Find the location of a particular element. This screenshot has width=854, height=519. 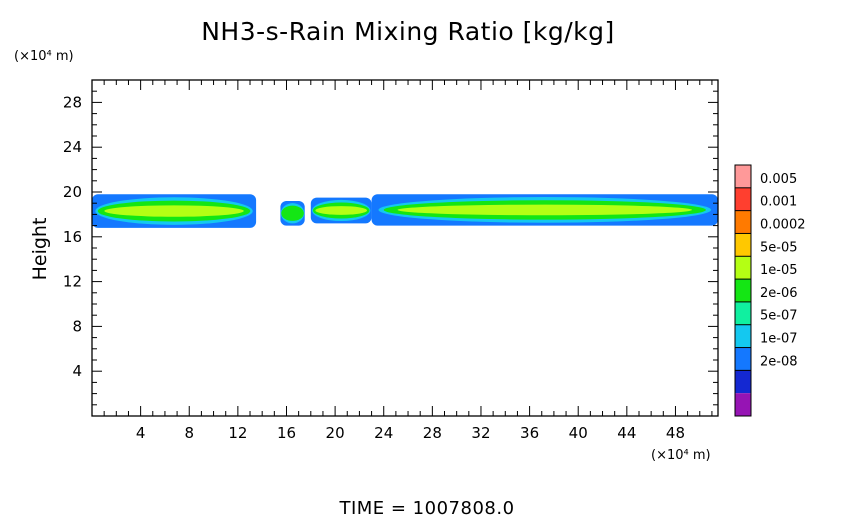

x-tick-label: 44 is located at coordinates (626, 433).